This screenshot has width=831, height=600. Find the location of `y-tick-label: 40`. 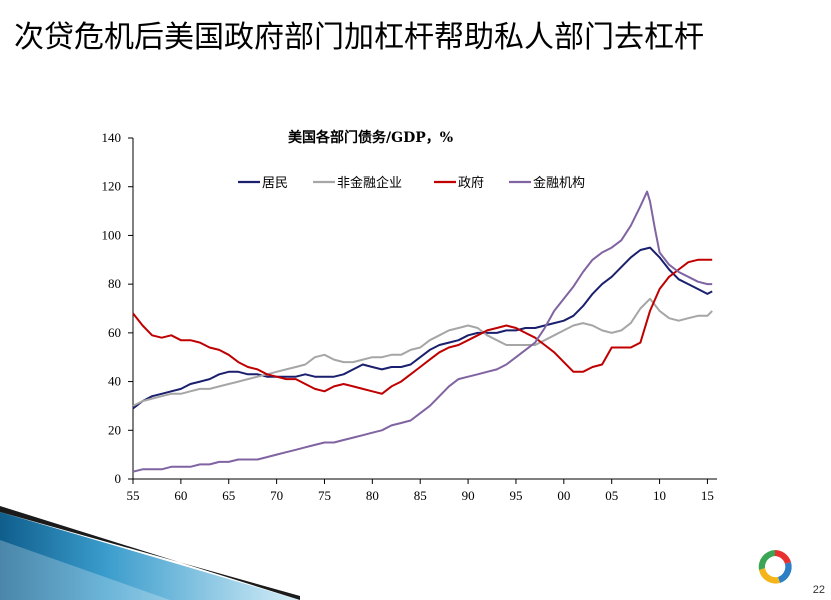

y-tick-label: 40 is located at coordinates (114, 381).